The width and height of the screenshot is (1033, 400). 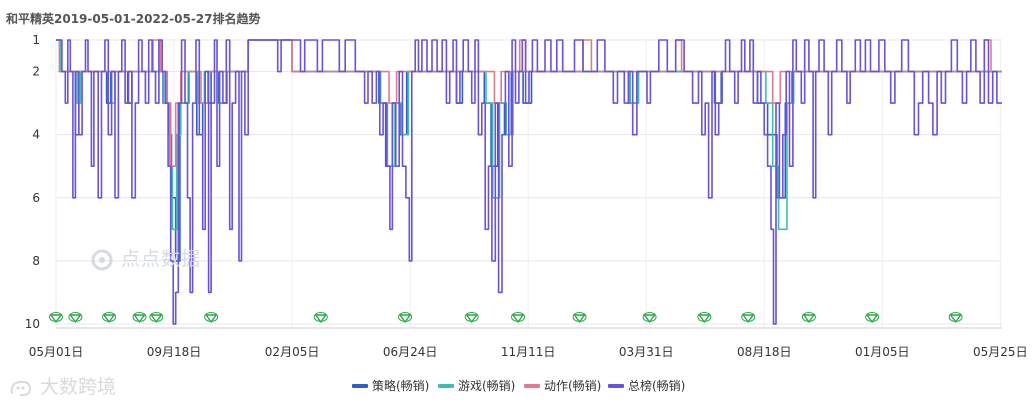 What do you see at coordinates (133, 19) in the screenshot?
I see `chart-title: 和平精英2019-05-01-2022-05-27排名趋势` at bounding box center [133, 19].